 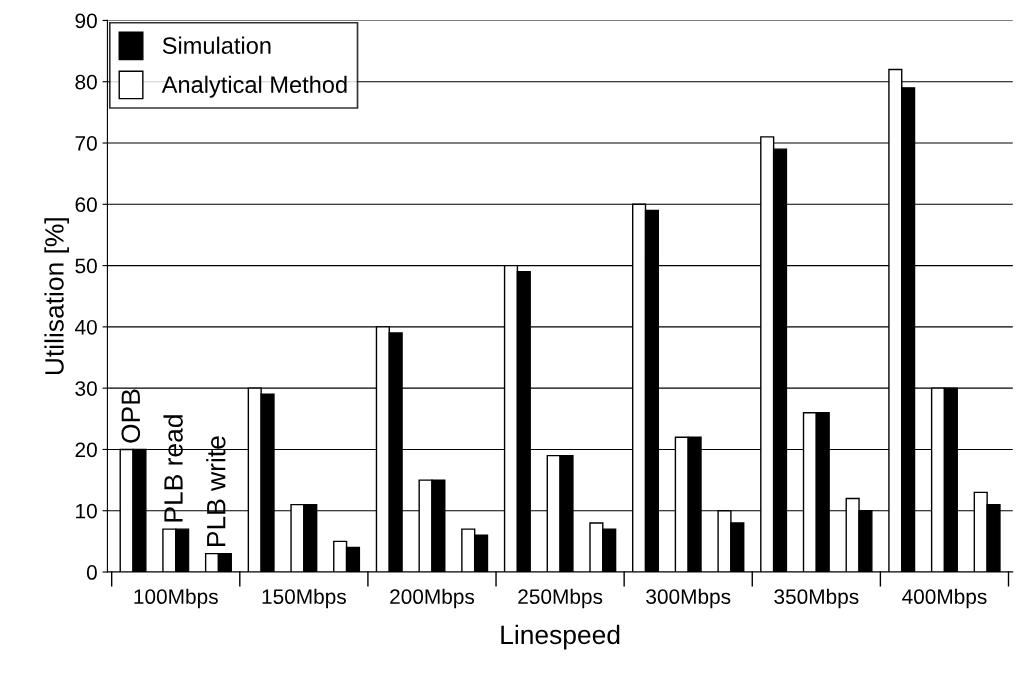 What do you see at coordinates (86, 21) in the screenshot?
I see `y-tick-label: 90` at bounding box center [86, 21].